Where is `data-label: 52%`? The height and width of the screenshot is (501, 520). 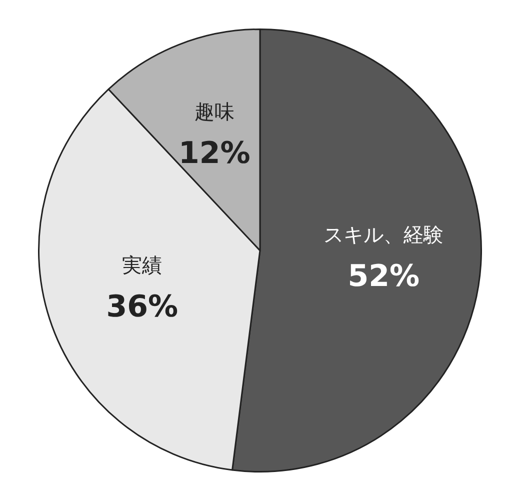 data-label: 52% is located at coordinates (384, 276).